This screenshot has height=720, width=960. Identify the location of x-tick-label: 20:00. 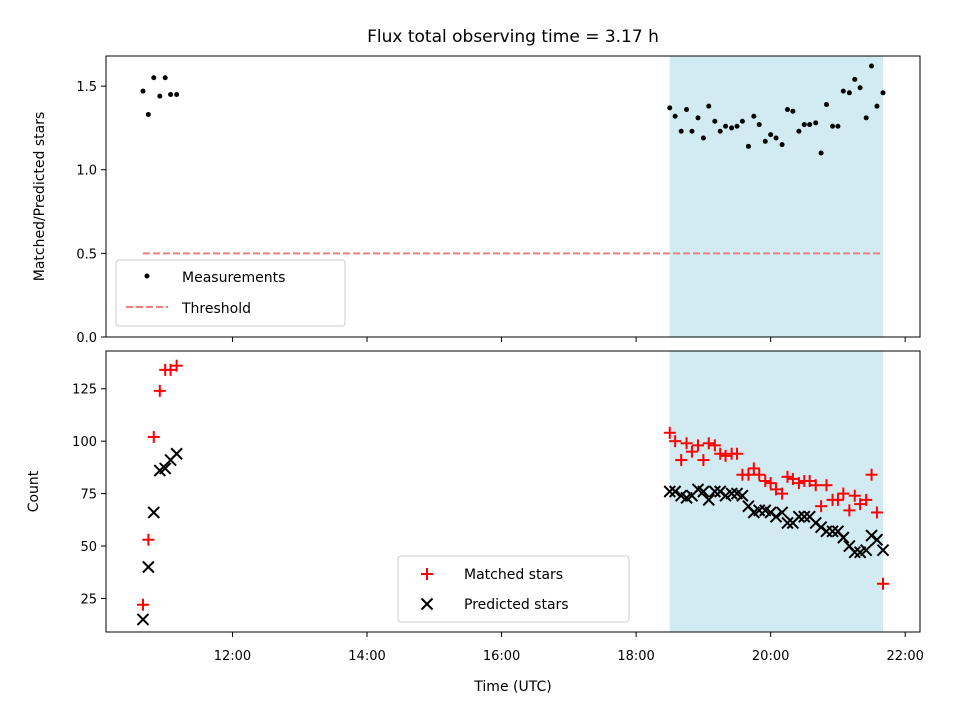
(770, 656).